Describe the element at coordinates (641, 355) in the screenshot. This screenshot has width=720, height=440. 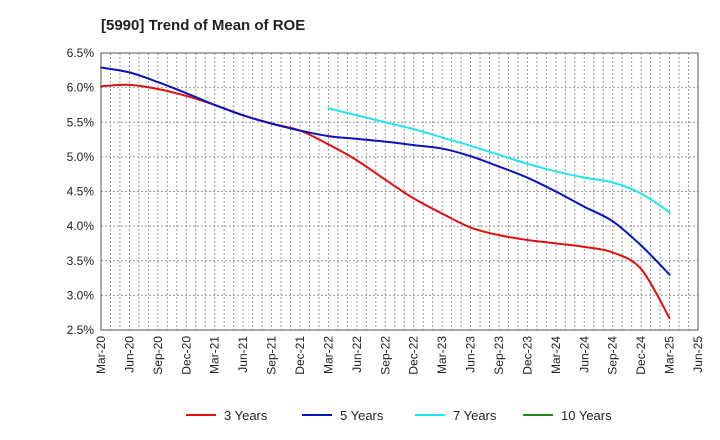
I see `x-tick-label: Dec-24` at that location.